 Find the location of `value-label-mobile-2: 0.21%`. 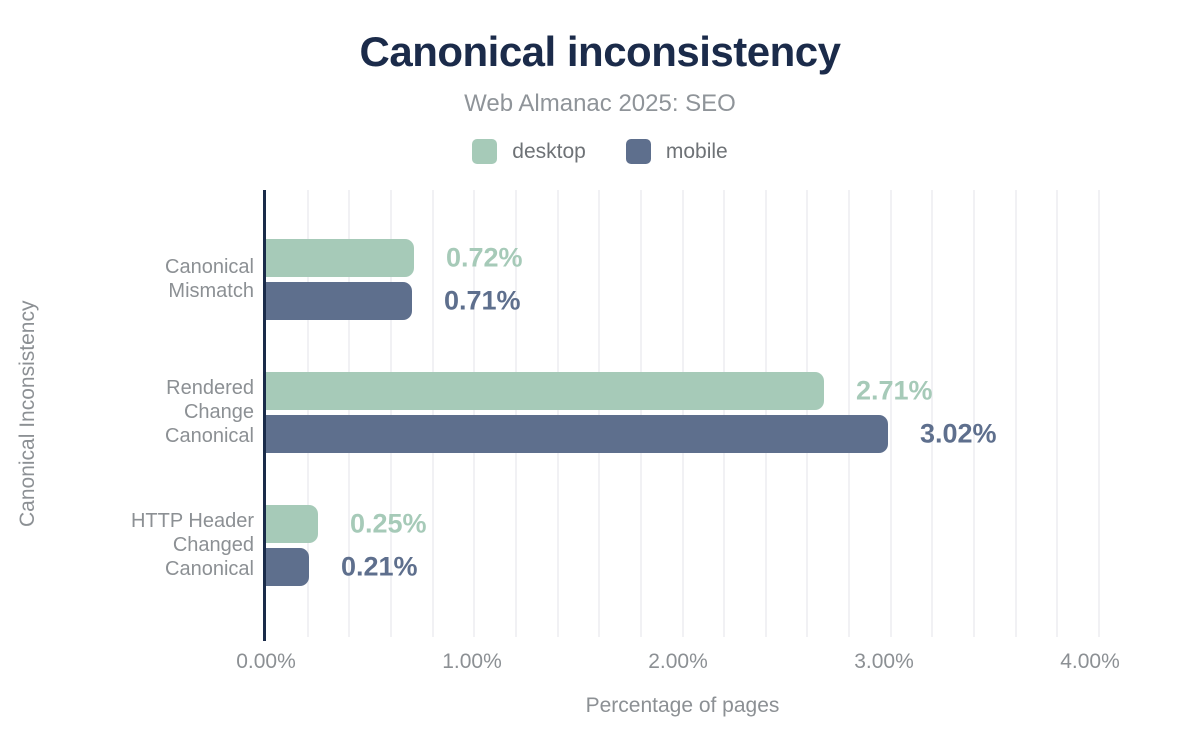

value-label-mobile-2: 0.21% is located at coordinates (379, 566).